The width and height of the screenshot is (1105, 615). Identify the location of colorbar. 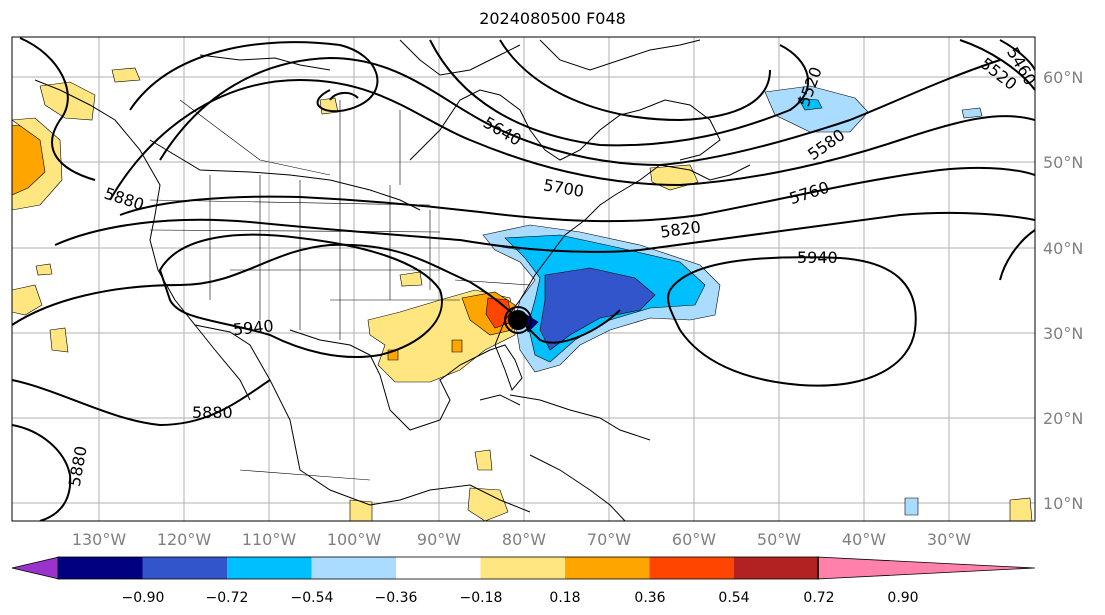
(523, 568).